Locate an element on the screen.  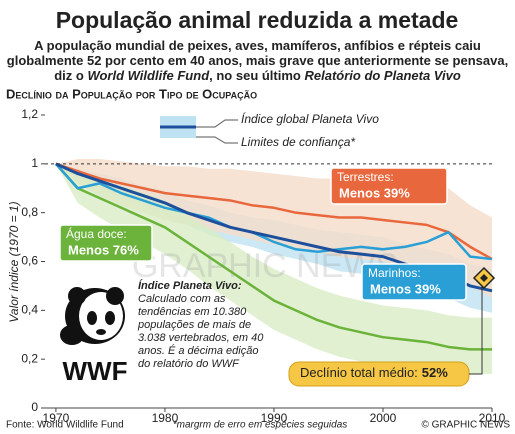
x-tick-label: 2000 is located at coordinates (383, 418).